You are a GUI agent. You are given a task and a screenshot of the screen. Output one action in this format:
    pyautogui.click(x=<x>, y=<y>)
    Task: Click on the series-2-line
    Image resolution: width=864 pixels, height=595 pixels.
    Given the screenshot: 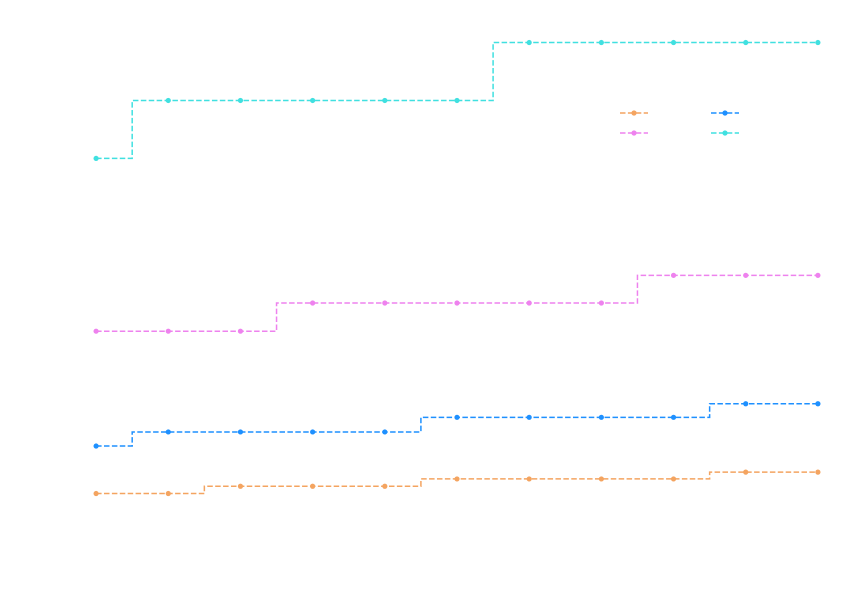 What is the action you would take?
    pyautogui.click(x=457, y=425)
    